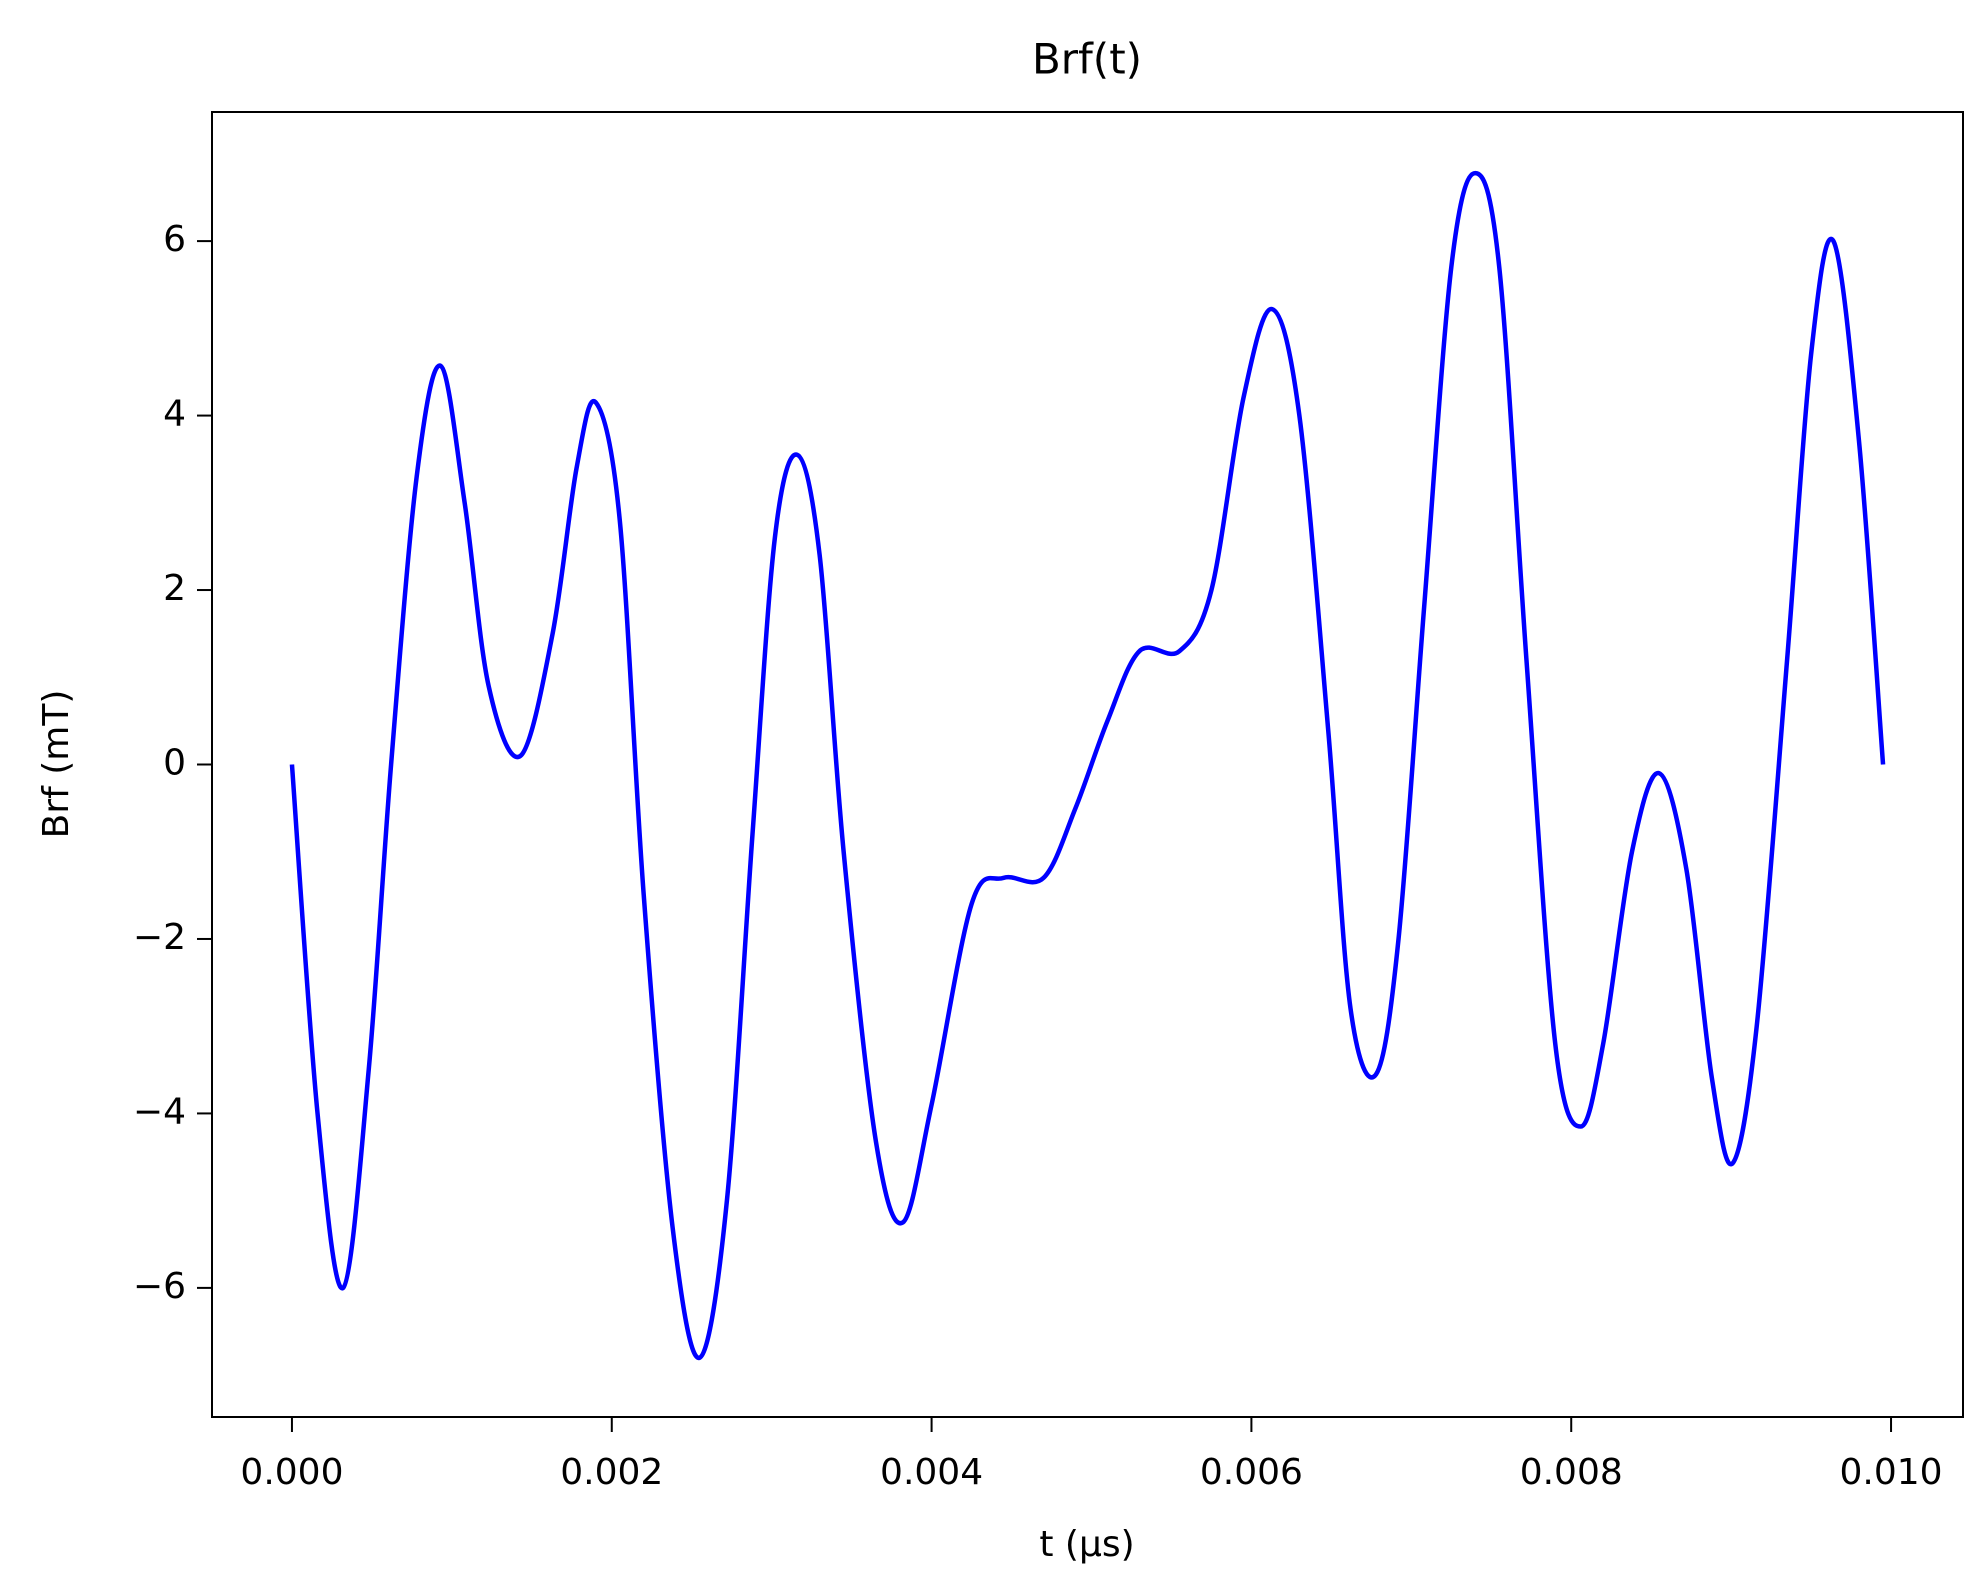  I want to click on y-tick-label: −4, so click(159, 1111).